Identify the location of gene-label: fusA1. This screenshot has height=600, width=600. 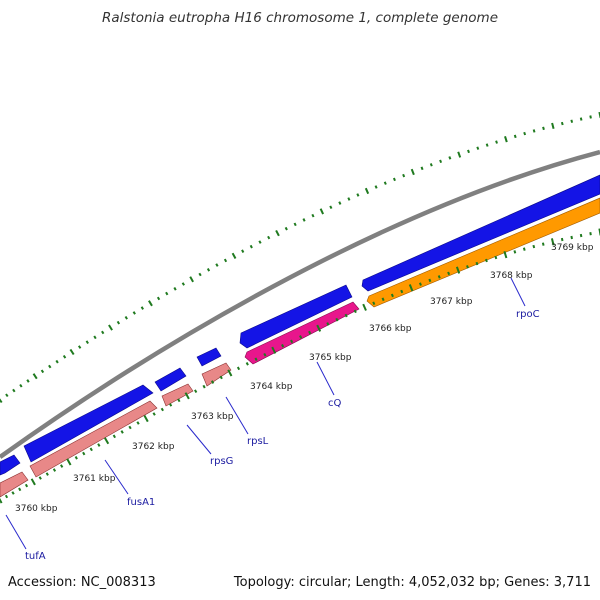
(141, 502).